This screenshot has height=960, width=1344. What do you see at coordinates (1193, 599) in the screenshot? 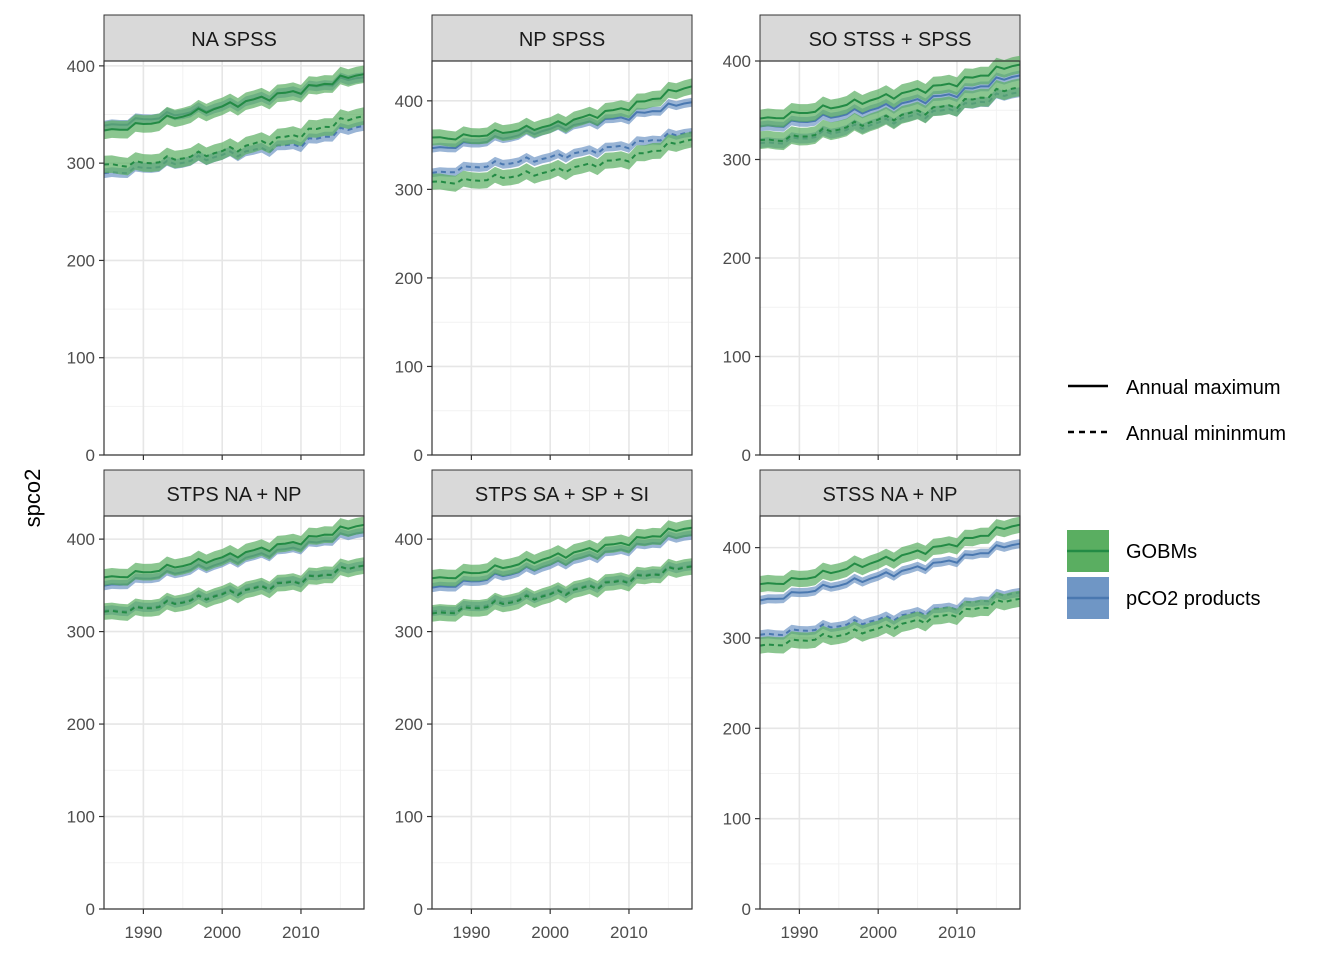
I see `legend-label-pco2-products: pCO2 products` at bounding box center [1193, 599].